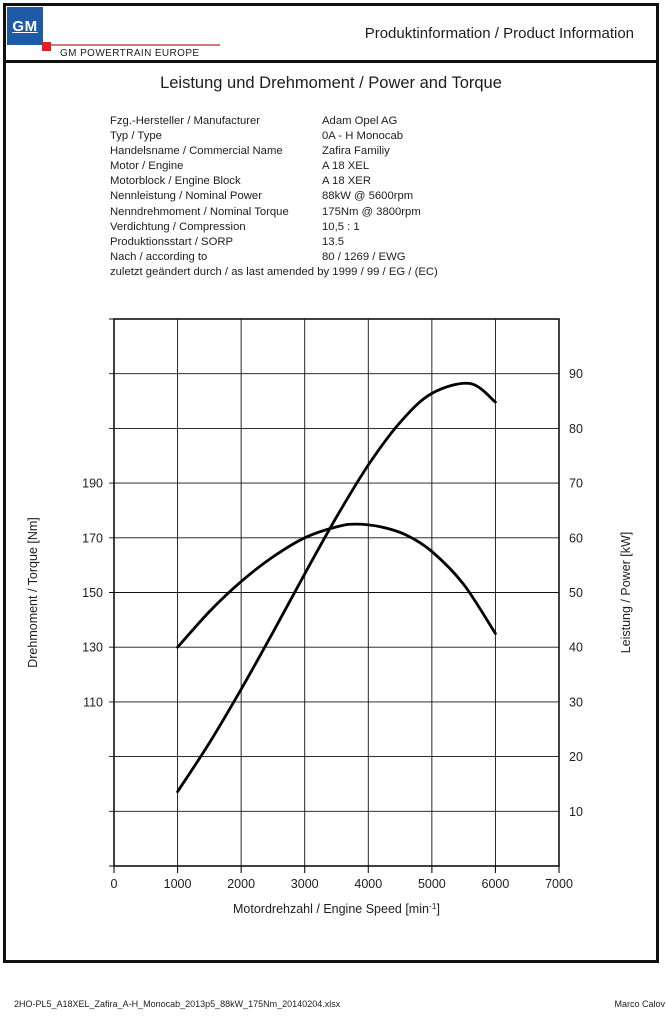 Image resolution: width=666 pixels, height=1018 pixels. What do you see at coordinates (178, 226) in the screenshot?
I see `spec-label: Verdichtung / Compression` at bounding box center [178, 226].